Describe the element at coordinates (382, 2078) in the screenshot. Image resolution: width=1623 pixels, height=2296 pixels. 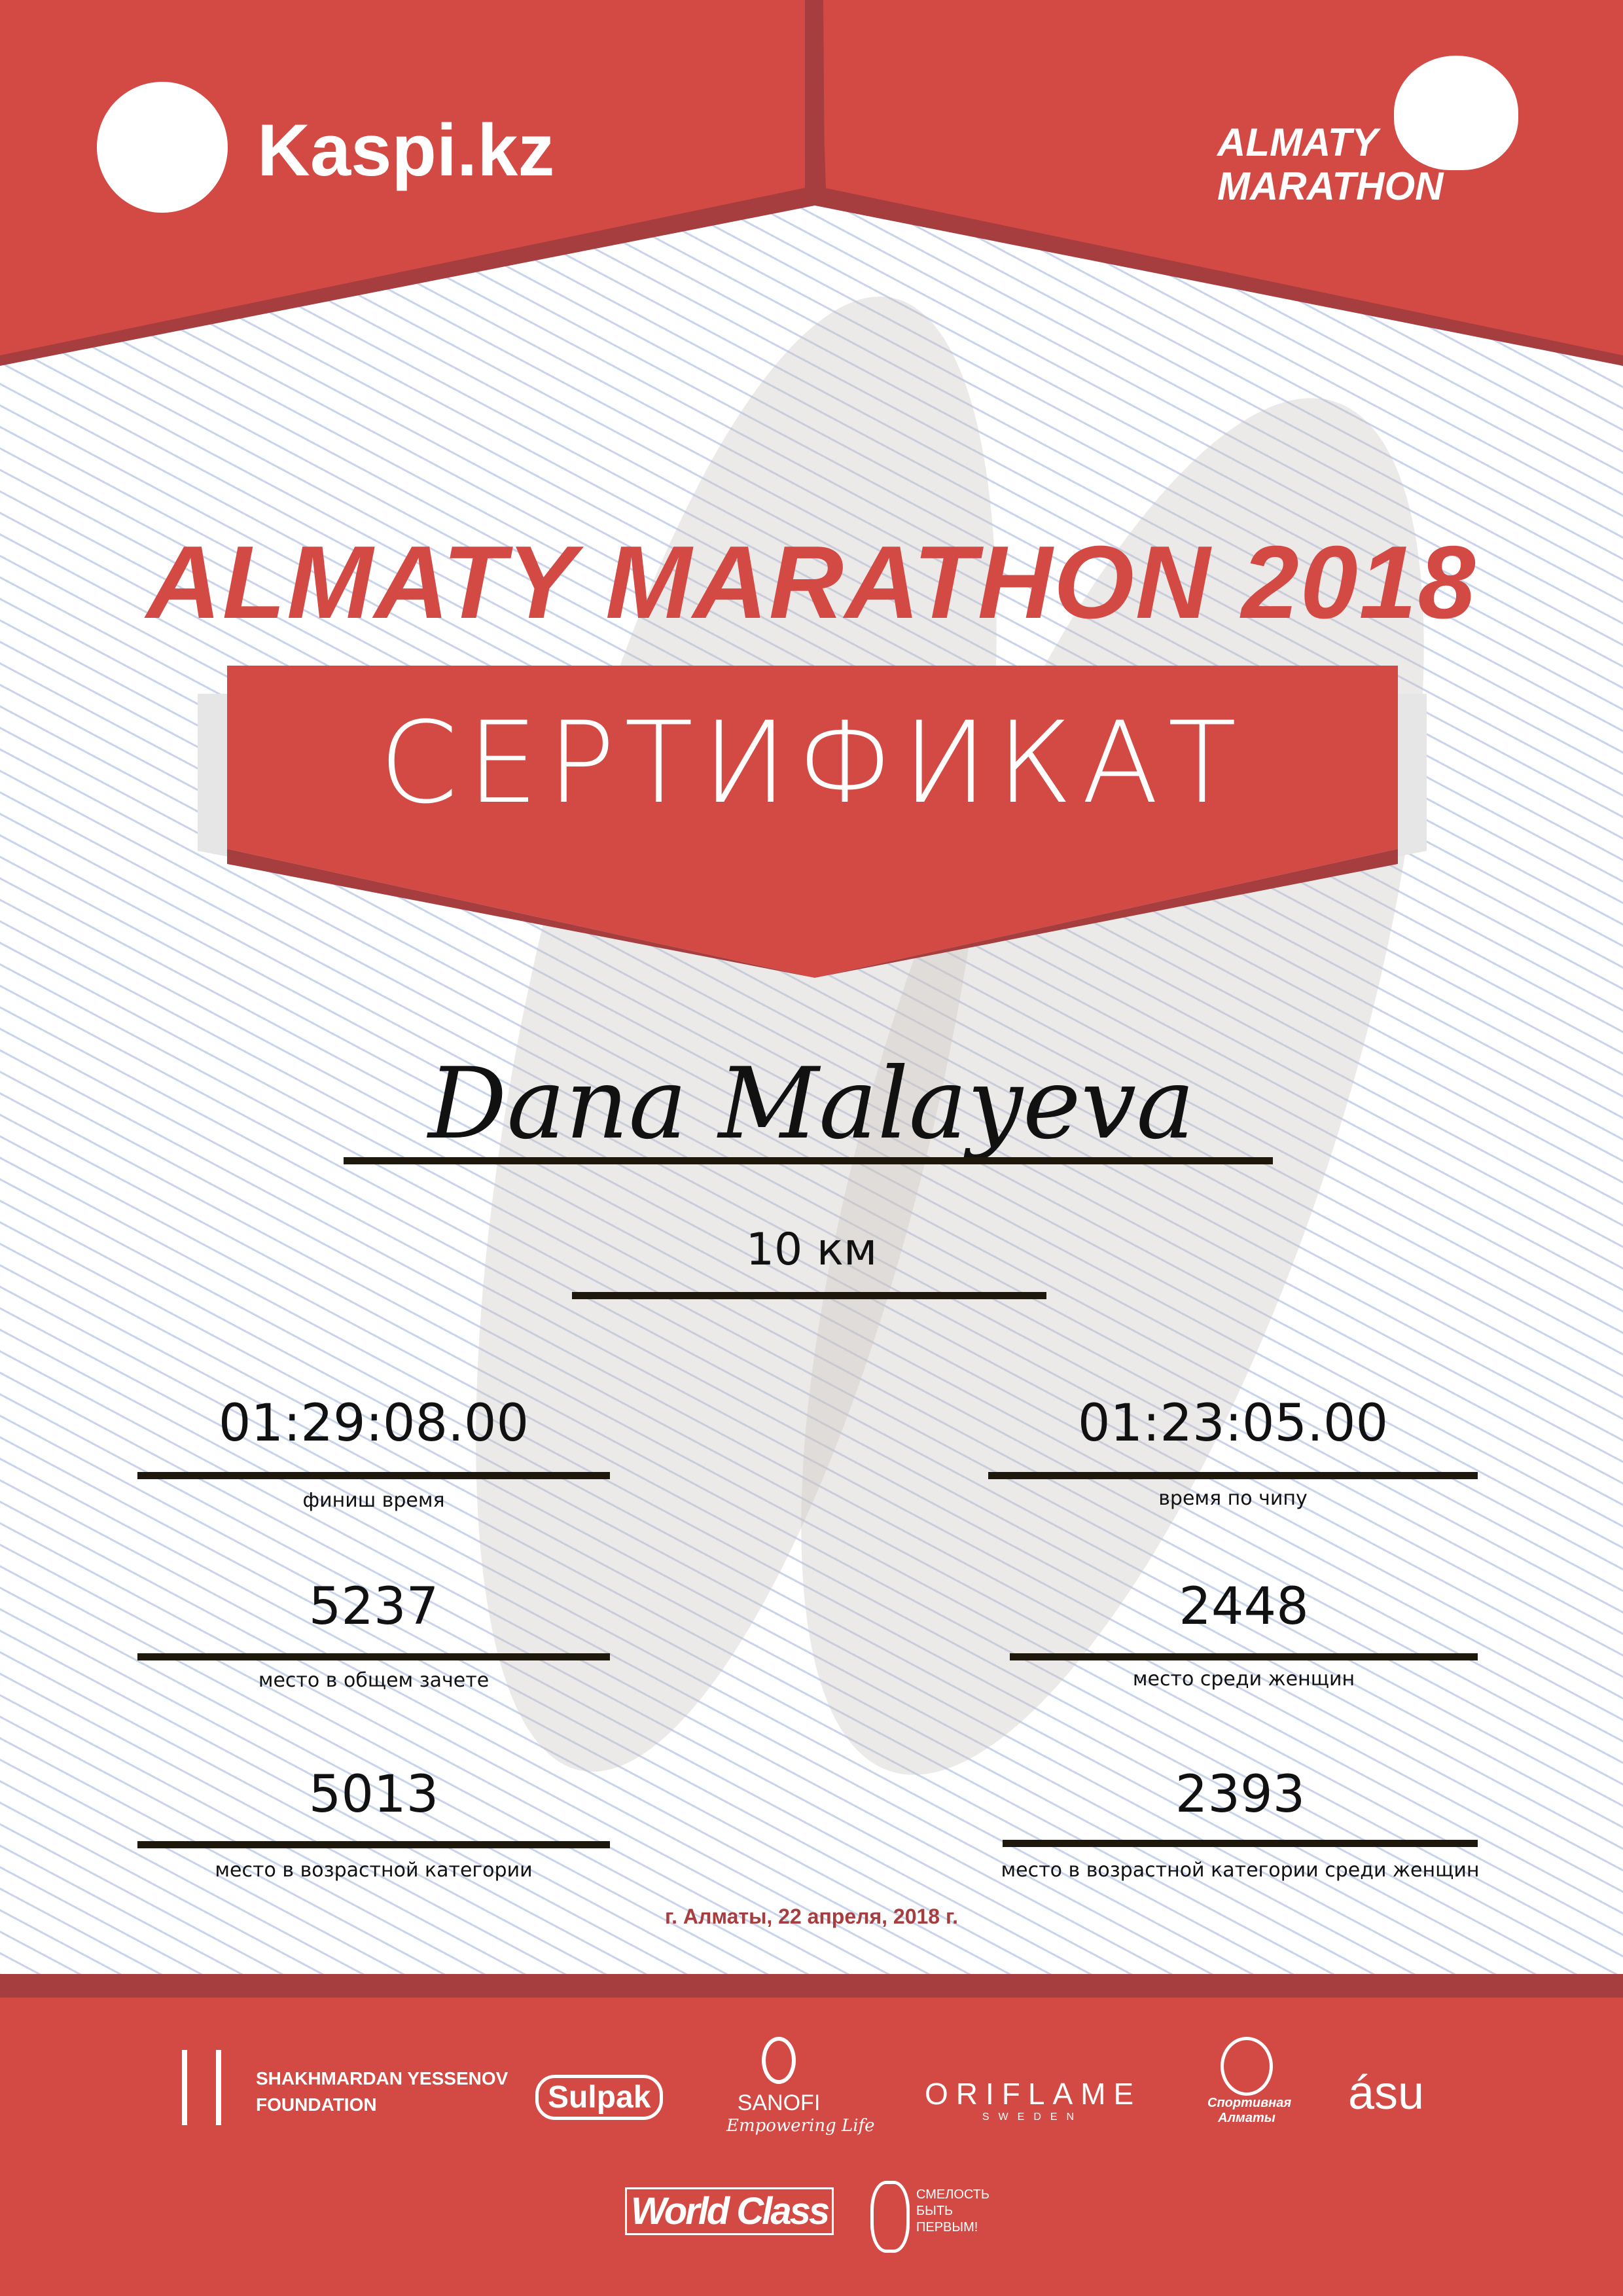
I see `yessenov-line1: SHAKHMARDAN YESSENOV` at that location.